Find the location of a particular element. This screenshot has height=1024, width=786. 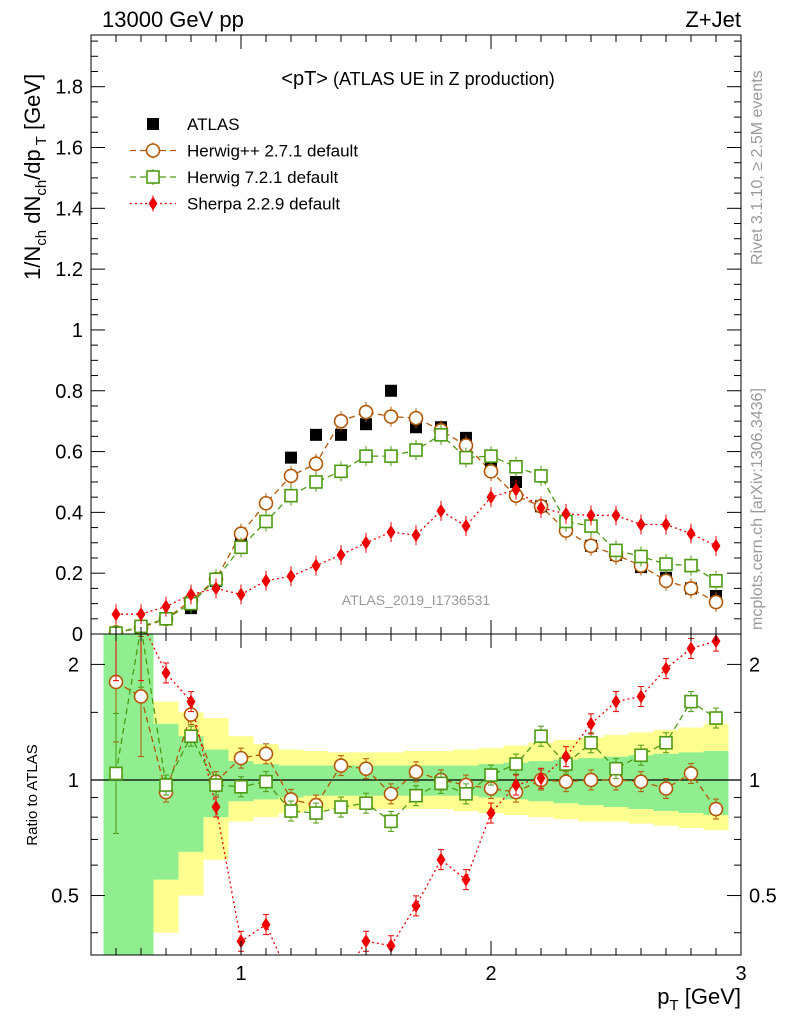

ratio-y-tick-label: 1 is located at coordinates (73, 781).